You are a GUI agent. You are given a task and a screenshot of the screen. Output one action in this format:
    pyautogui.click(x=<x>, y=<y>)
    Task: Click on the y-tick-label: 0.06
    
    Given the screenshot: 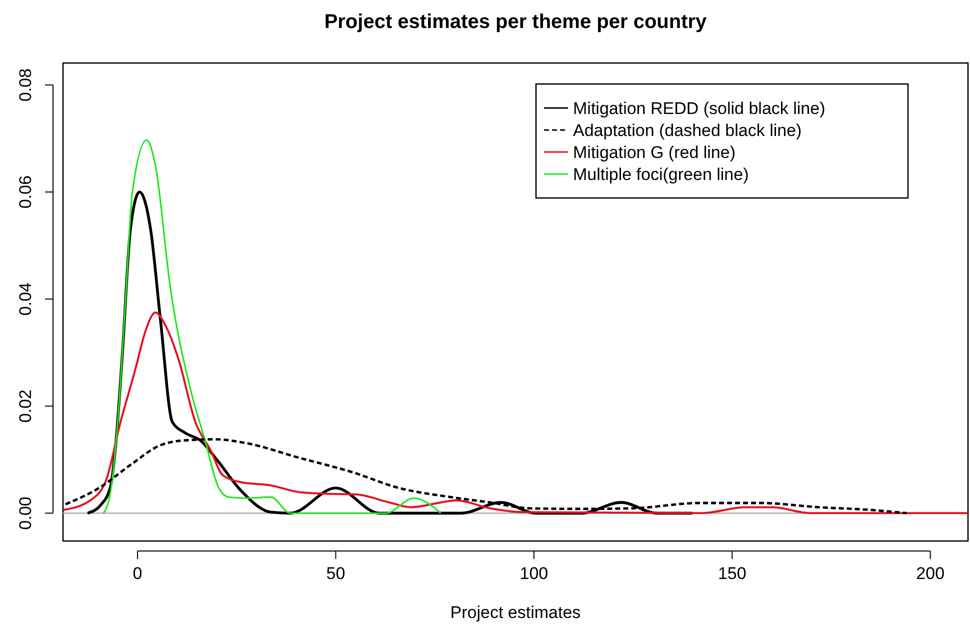 What is the action you would take?
    pyautogui.click(x=25, y=192)
    